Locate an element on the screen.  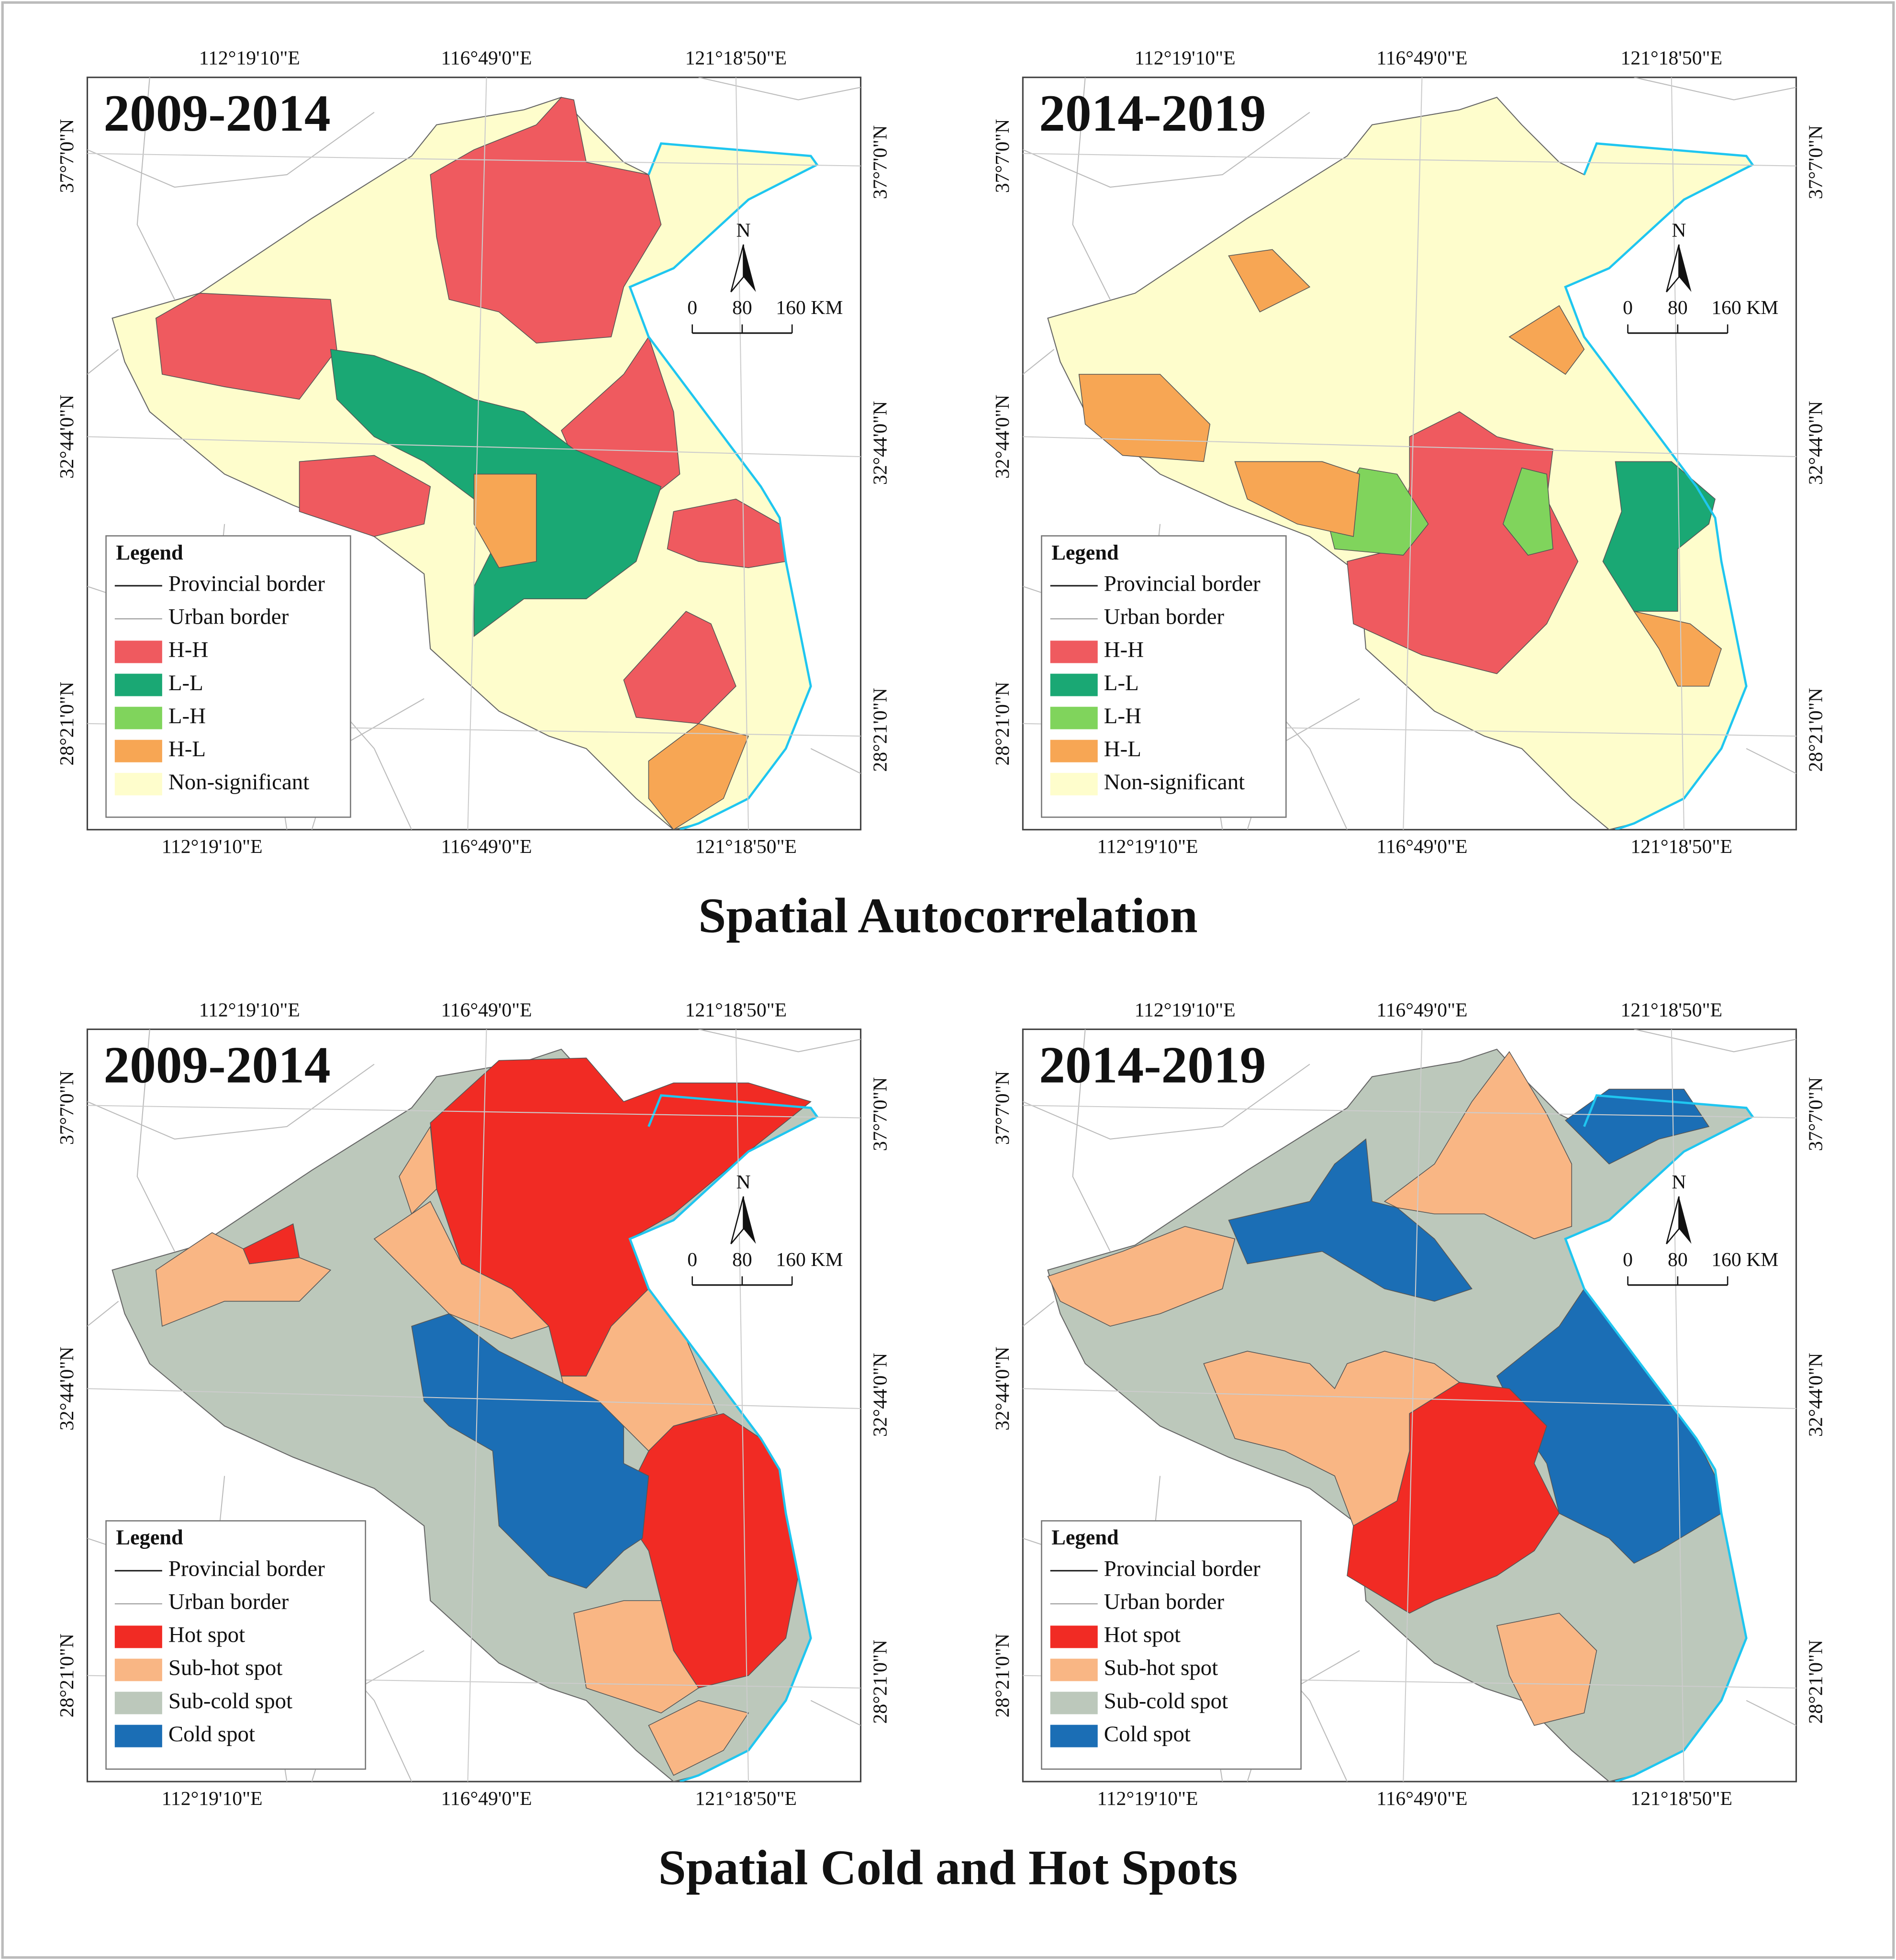
legend-label: L-H is located at coordinates (187, 716).